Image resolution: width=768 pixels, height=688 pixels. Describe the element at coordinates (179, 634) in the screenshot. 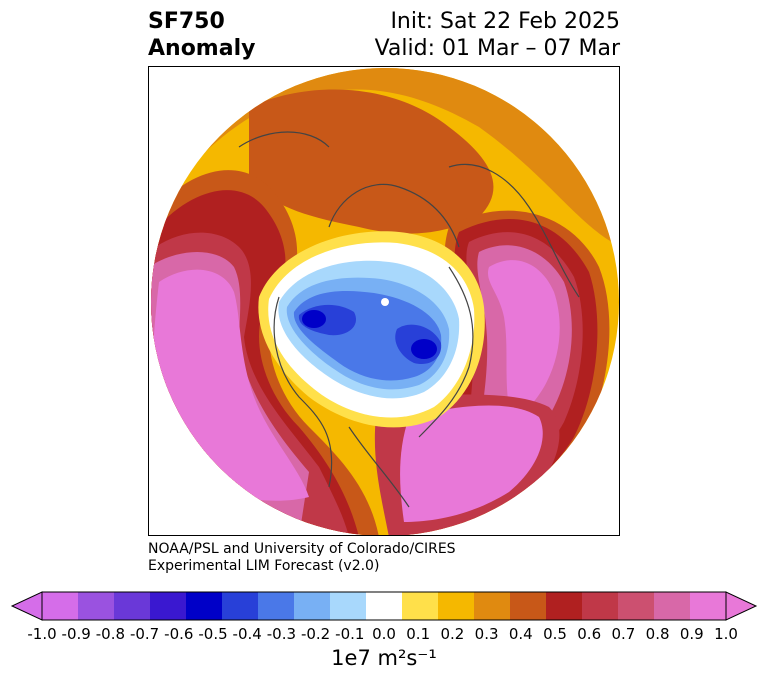

I see `colorbar-tick-label: -0.6` at that location.